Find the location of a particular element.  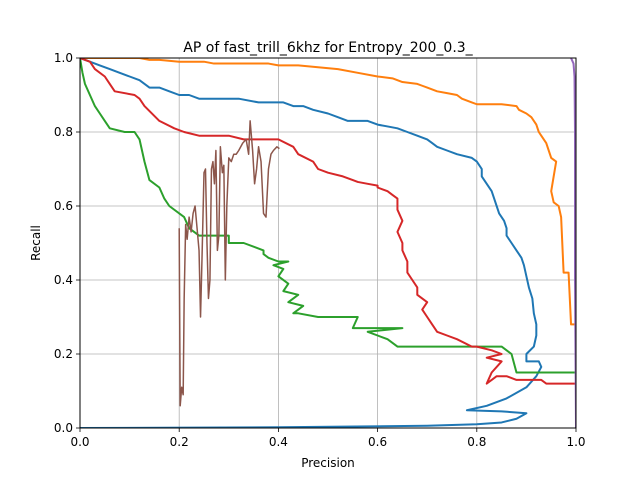

x-tick-label: 0.6 is located at coordinates (377, 442).